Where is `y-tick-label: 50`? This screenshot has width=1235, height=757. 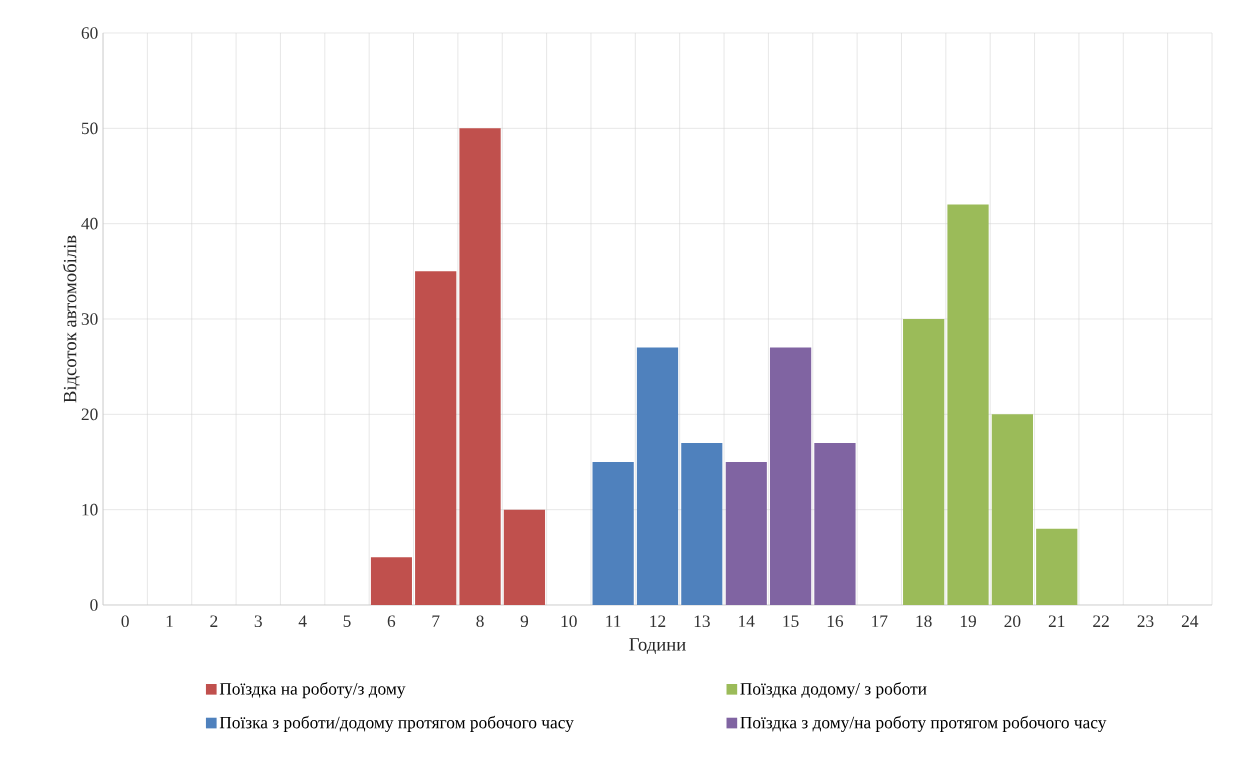 y-tick-label: 50 is located at coordinates (89, 128).